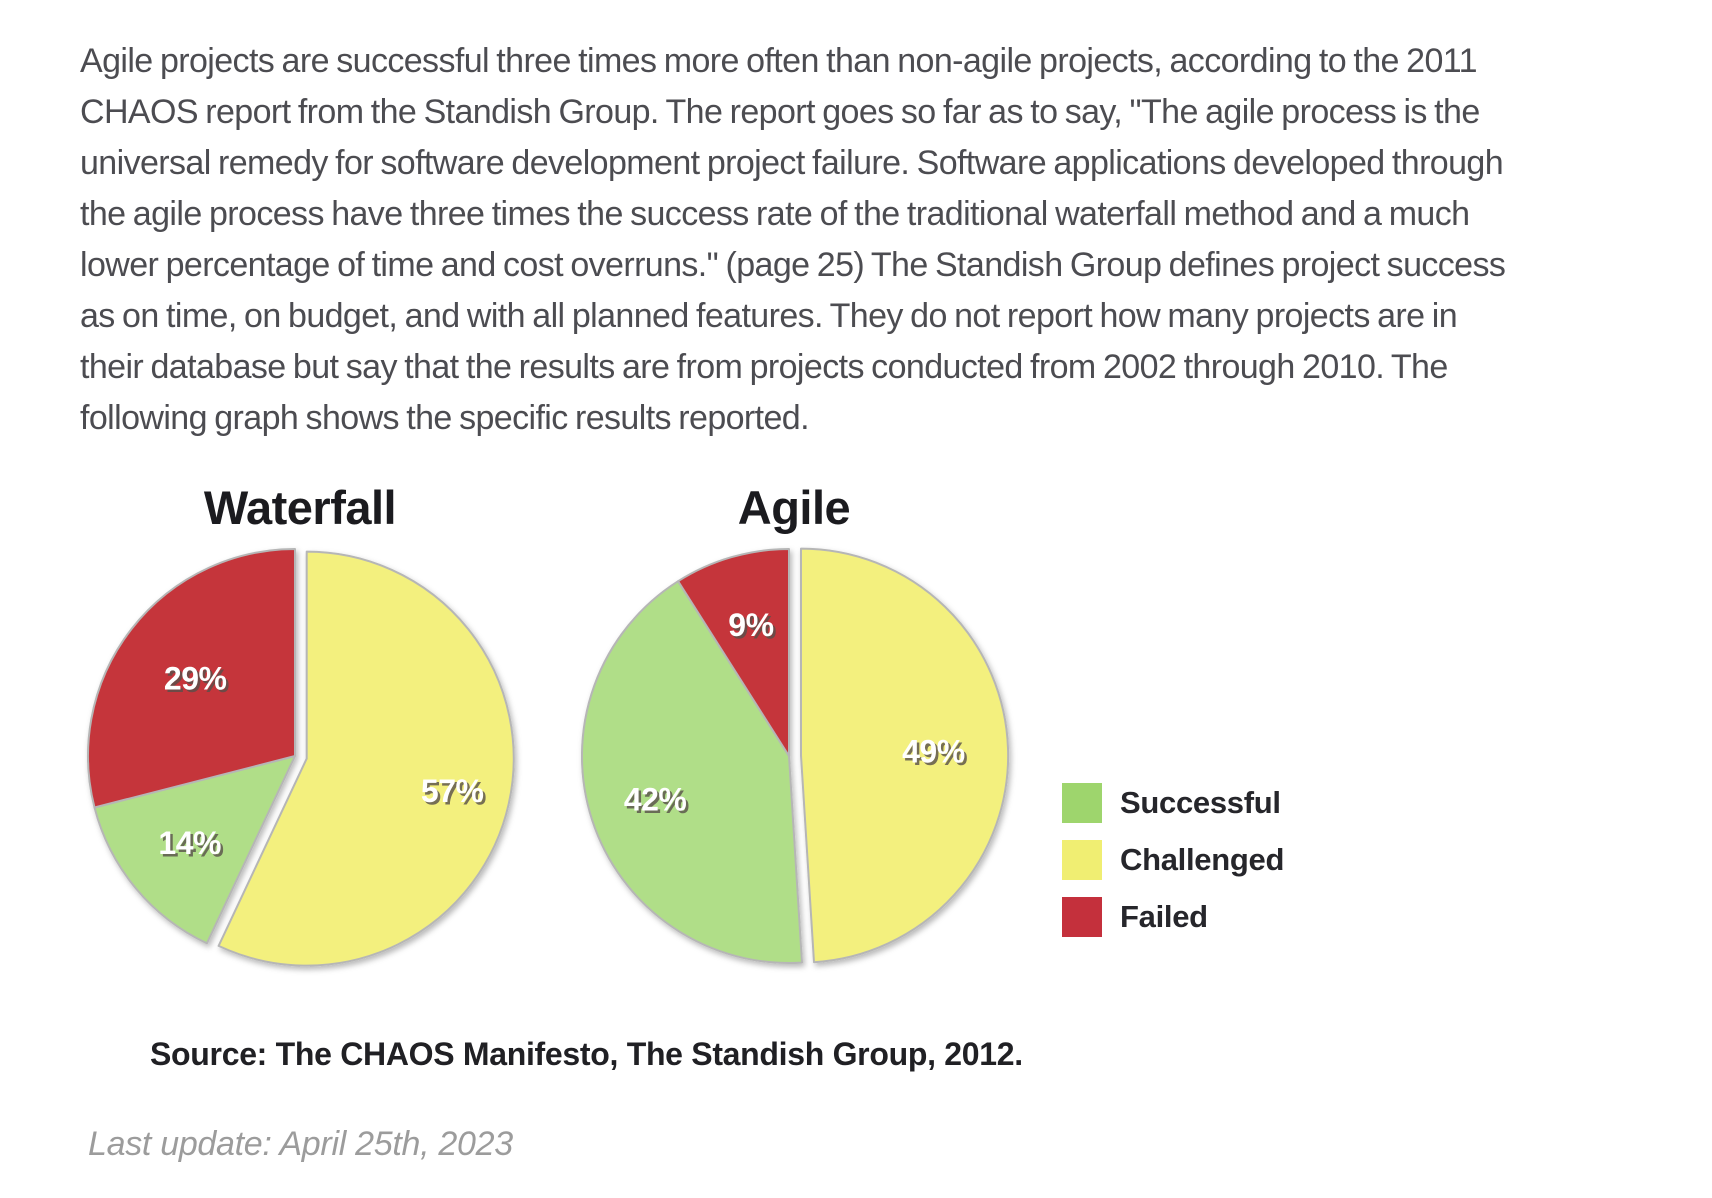 This screenshot has height=1198, width=1712. I want to click on pie-label: 9%, so click(750, 625).